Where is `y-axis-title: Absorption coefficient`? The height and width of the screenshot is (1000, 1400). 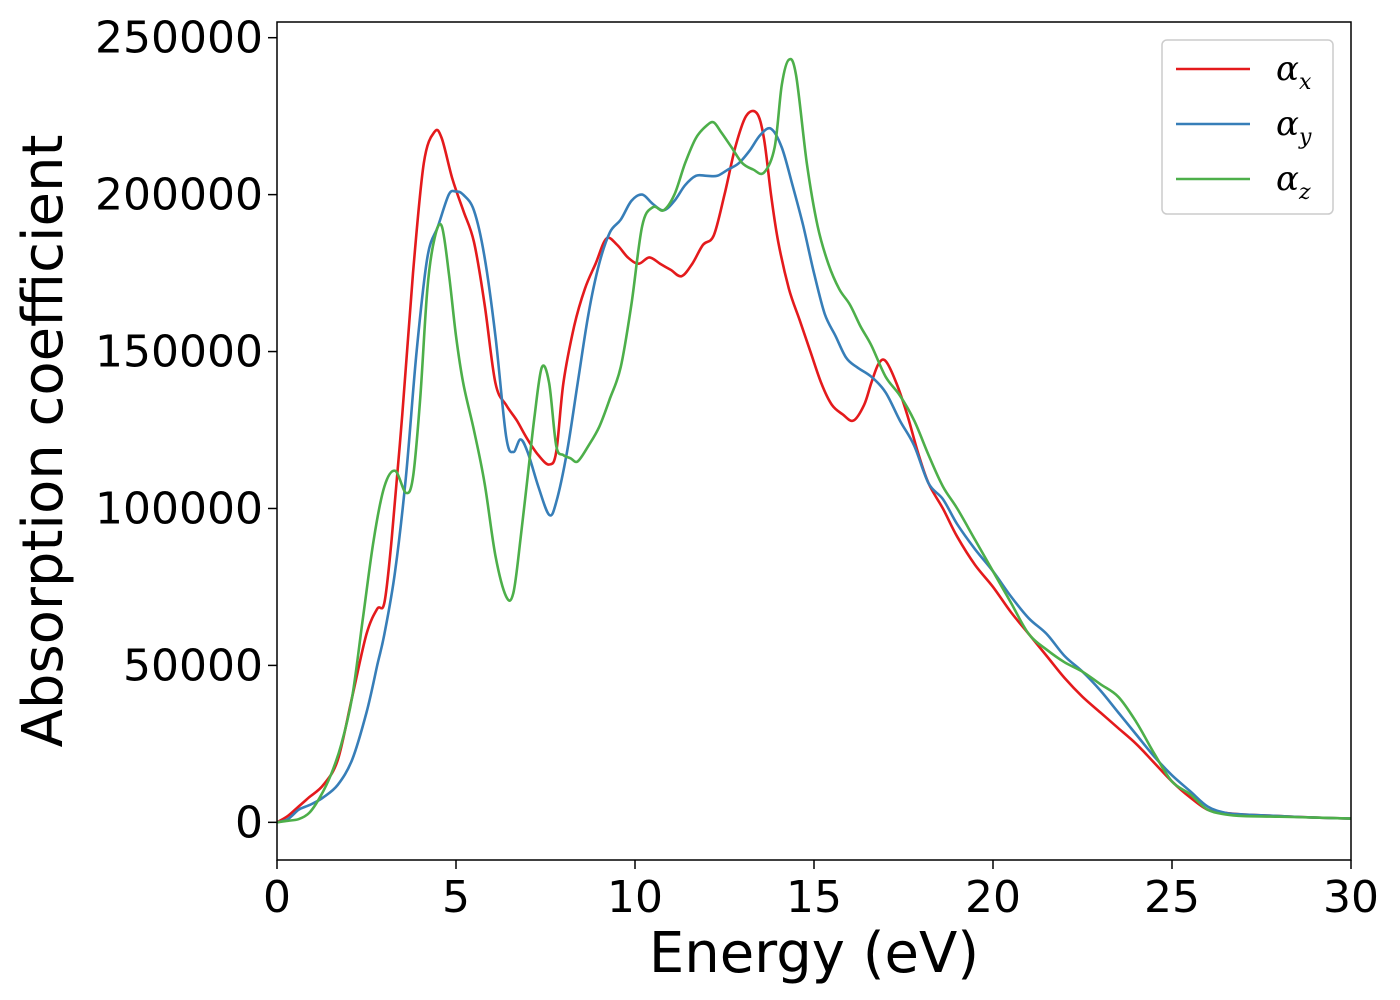
y-axis-title: Absorption coefficient is located at coordinates (43, 441).